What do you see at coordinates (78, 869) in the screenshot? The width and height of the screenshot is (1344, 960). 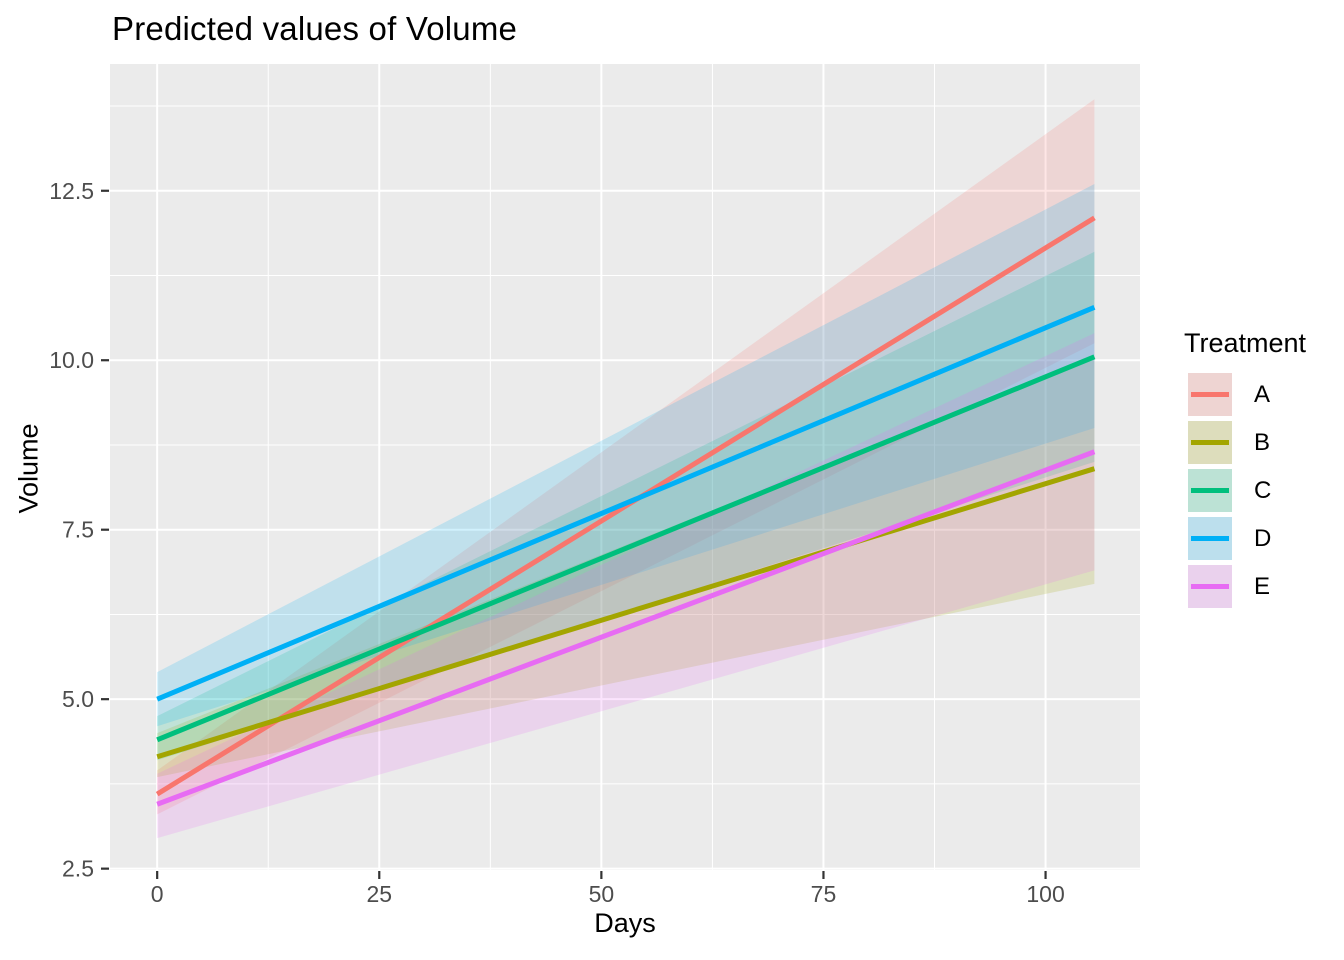 I see `y-tick-label-2.5: 2.5` at bounding box center [78, 869].